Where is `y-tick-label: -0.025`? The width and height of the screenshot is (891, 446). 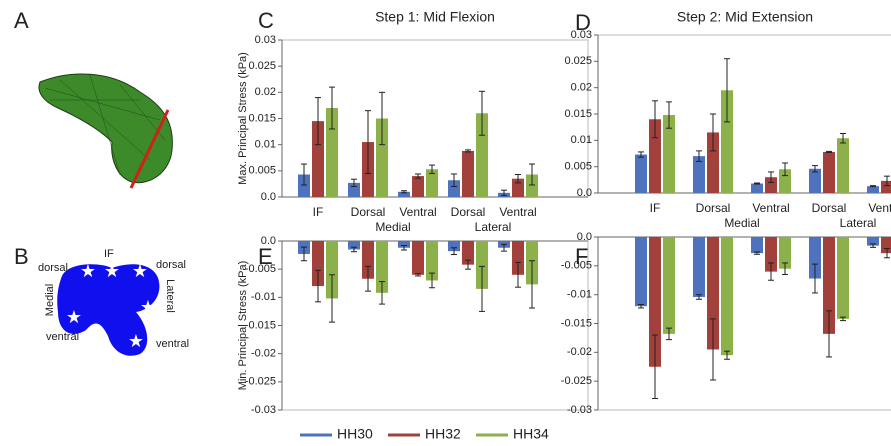
y-tick-label: -0.025 is located at coordinates (260, 382).